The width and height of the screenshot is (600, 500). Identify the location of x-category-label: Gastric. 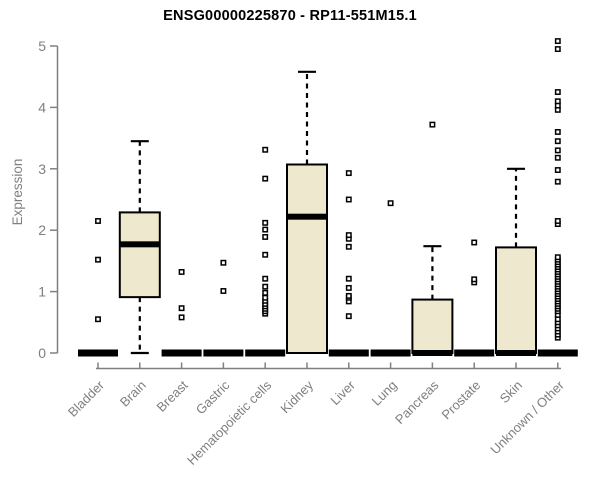
(213, 397).